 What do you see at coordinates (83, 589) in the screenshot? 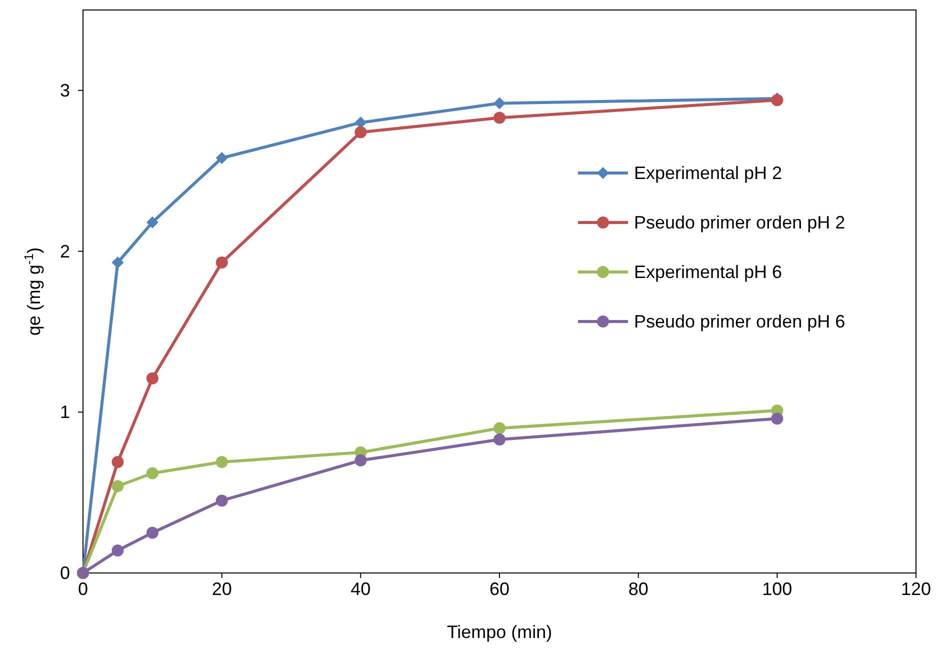
I see `x-tick-label: 0` at bounding box center [83, 589].